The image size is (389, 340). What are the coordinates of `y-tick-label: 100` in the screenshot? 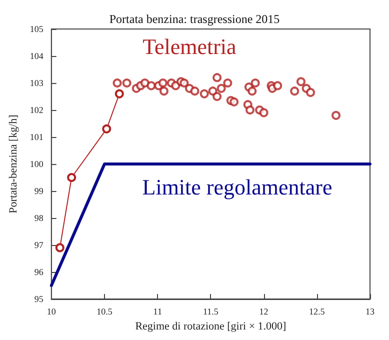 It's located at (37, 164).